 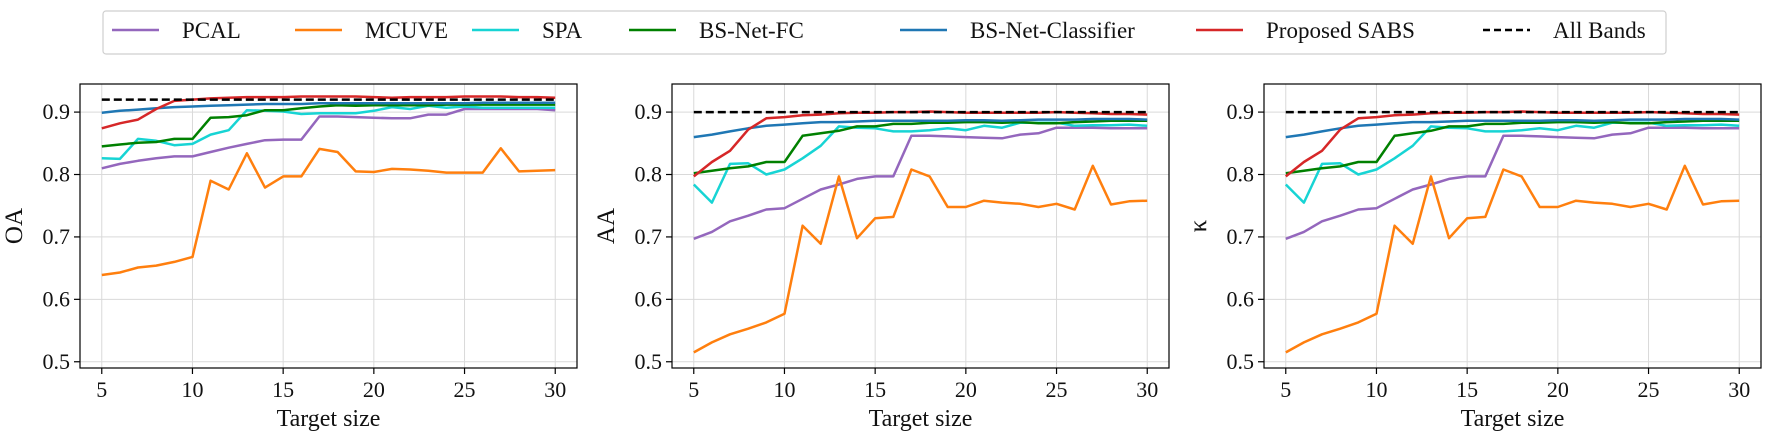 I want to click on legend-label: BS-Net-FC, so click(x=751, y=30).